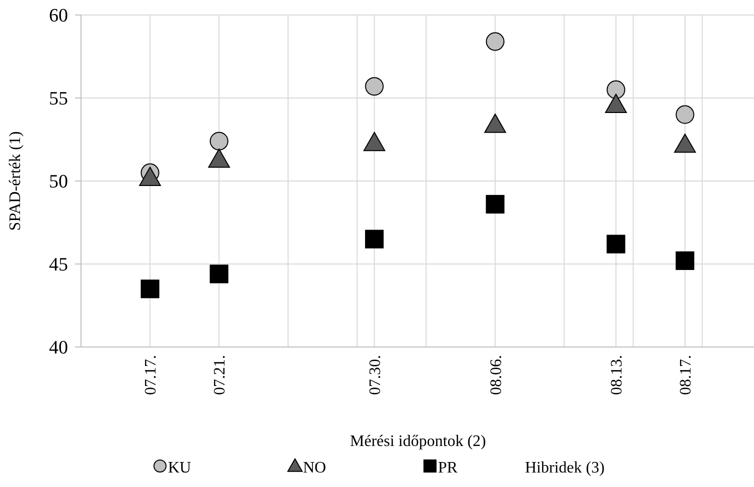 The width and height of the screenshot is (754, 487). Describe the element at coordinates (448, 468) in the screenshot. I see `legend-label: PR` at that location.